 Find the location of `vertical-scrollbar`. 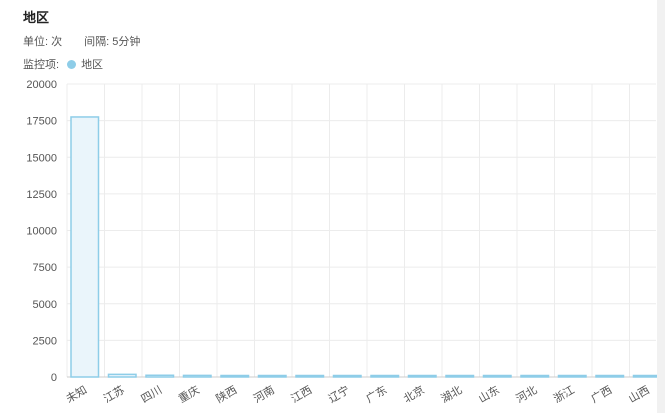

vertical-scrollbar is located at coordinates (661, 206).